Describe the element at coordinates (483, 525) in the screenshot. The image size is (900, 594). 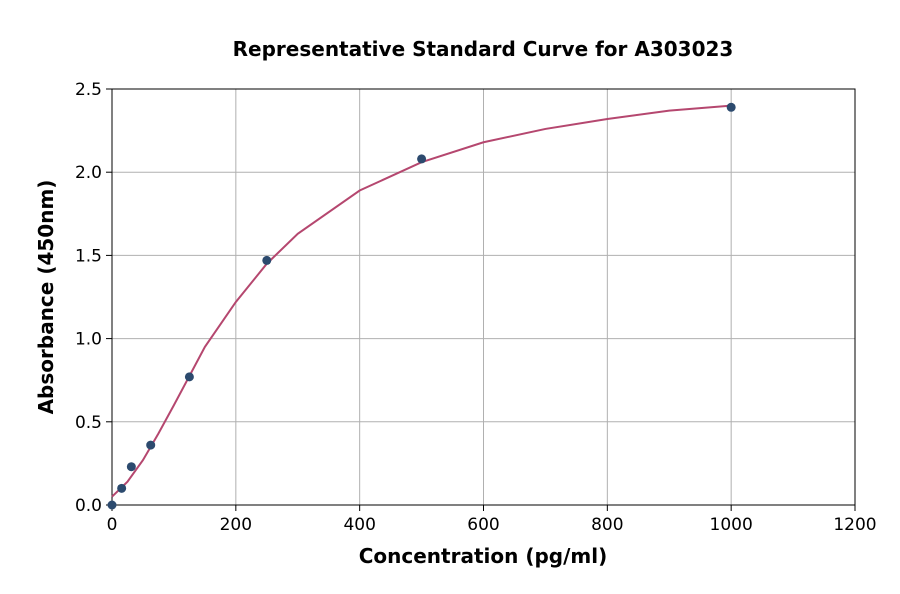
I see `x-tick-label: 600` at that location.